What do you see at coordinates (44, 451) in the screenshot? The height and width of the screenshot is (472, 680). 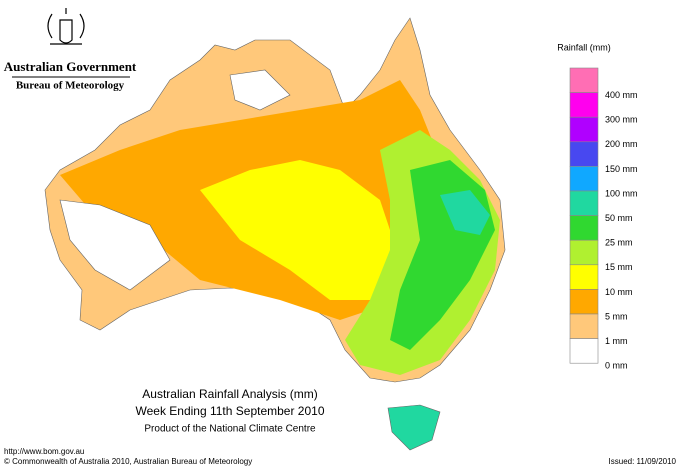 I see `source-url: http://www.bom.gov.au` at bounding box center [44, 451].